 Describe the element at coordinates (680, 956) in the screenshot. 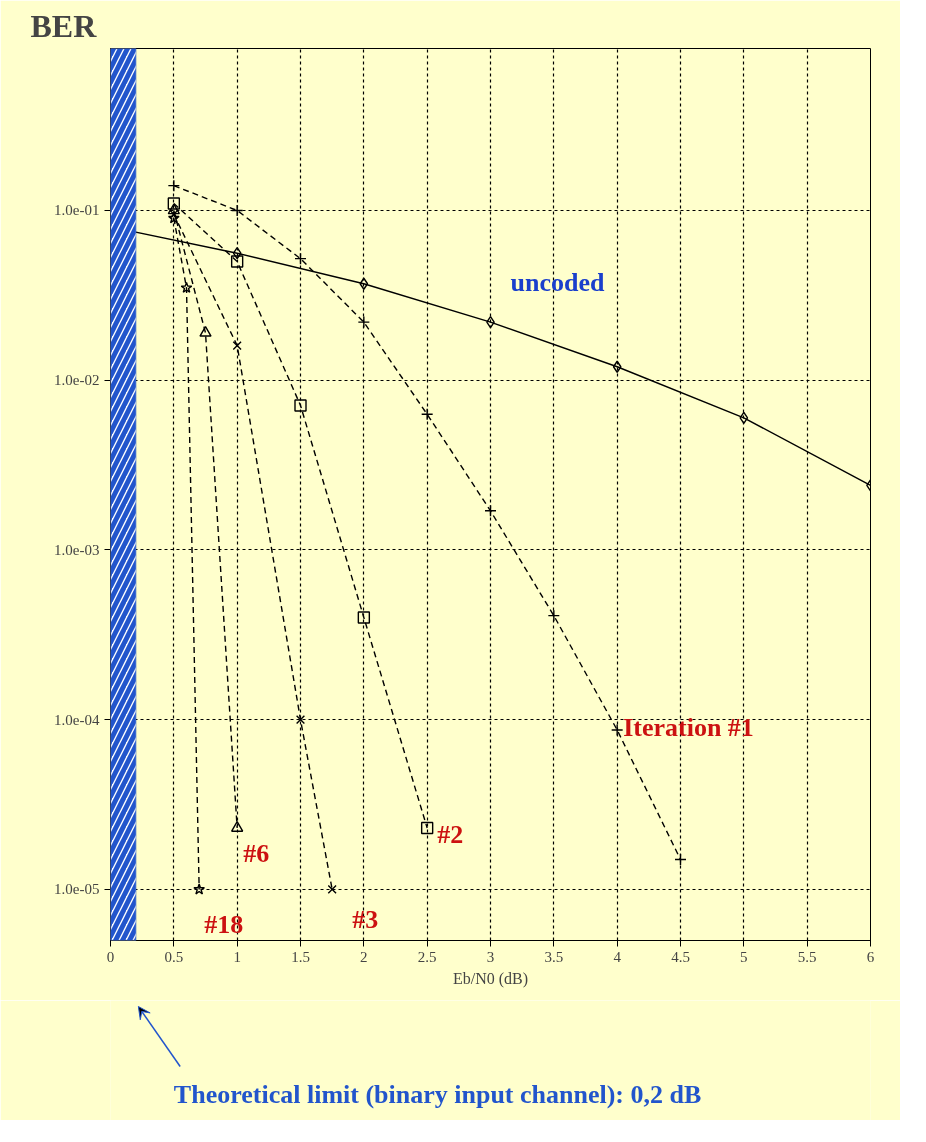

I see `x-tick-label: 4.5` at that location.